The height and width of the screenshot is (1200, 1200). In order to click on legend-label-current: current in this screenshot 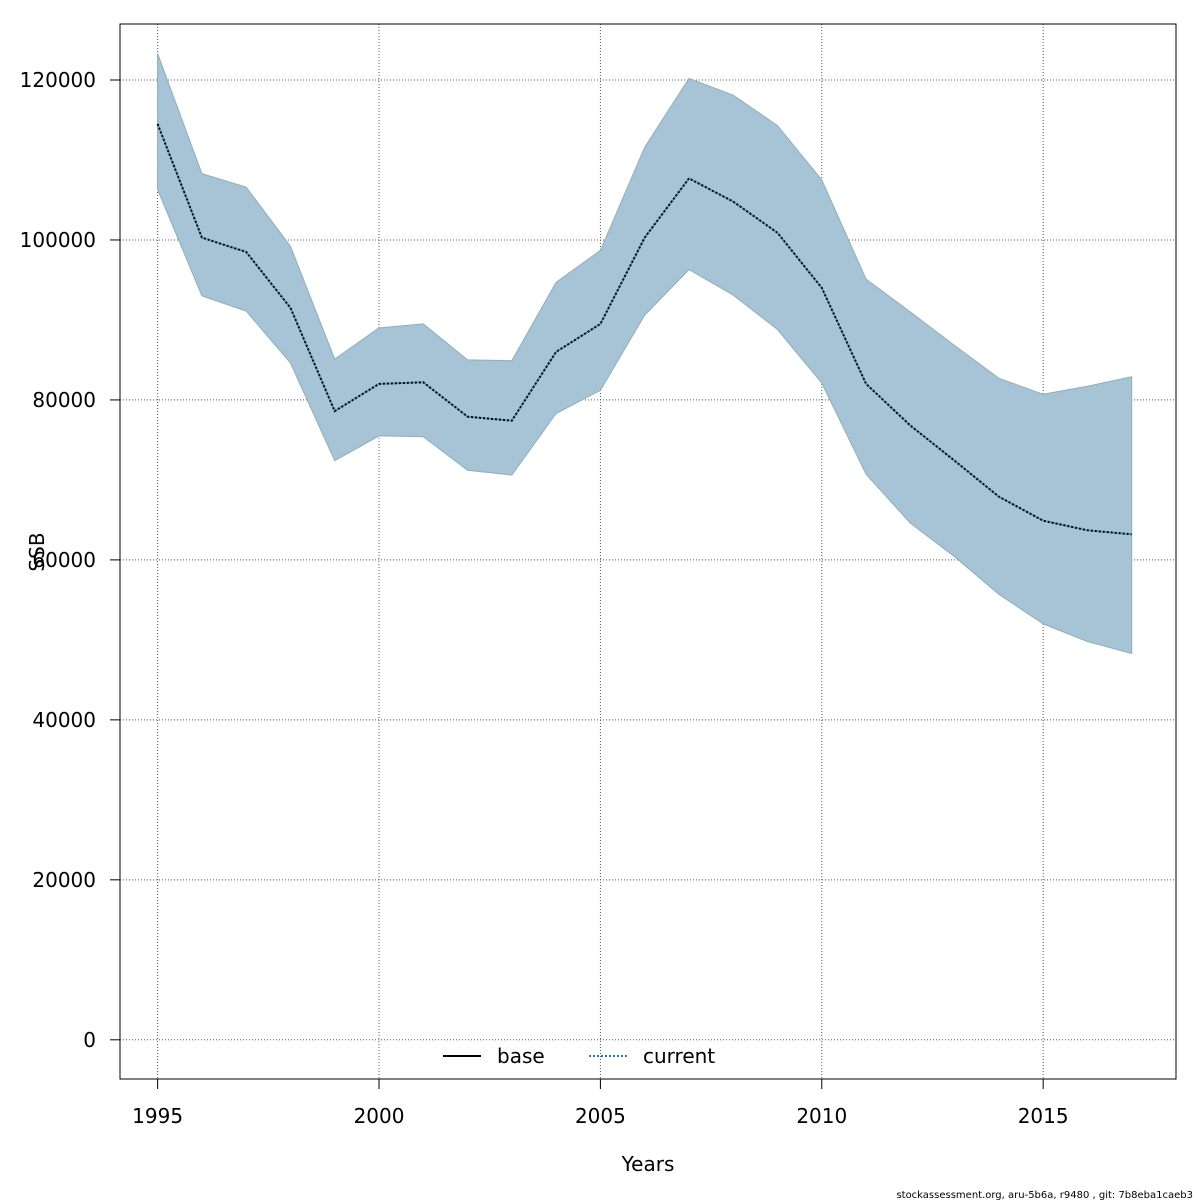, I will do `click(679, 1056)`.